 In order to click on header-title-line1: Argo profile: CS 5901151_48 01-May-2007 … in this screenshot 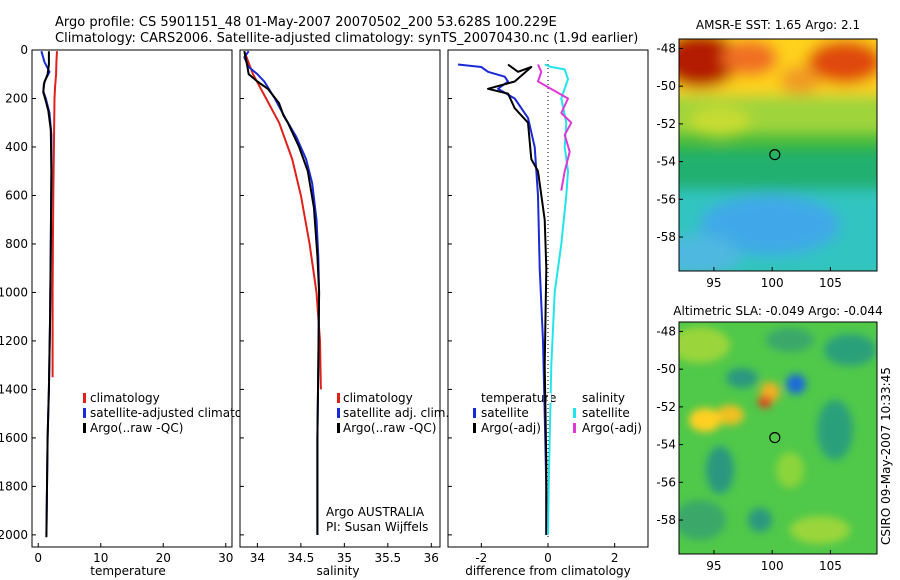, I will do `click(306, 22)`.